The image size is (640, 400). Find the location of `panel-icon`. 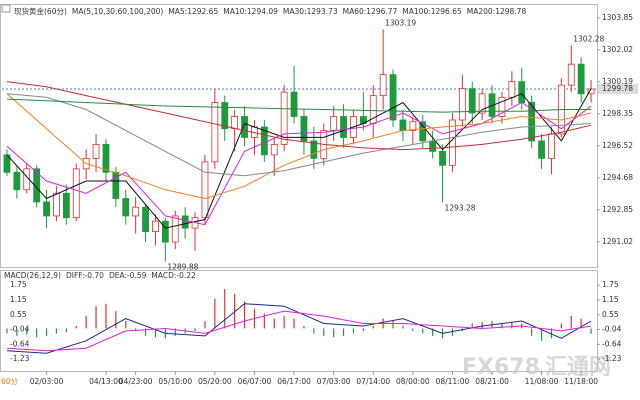

panel-icon is located at coordinates (6, 8).